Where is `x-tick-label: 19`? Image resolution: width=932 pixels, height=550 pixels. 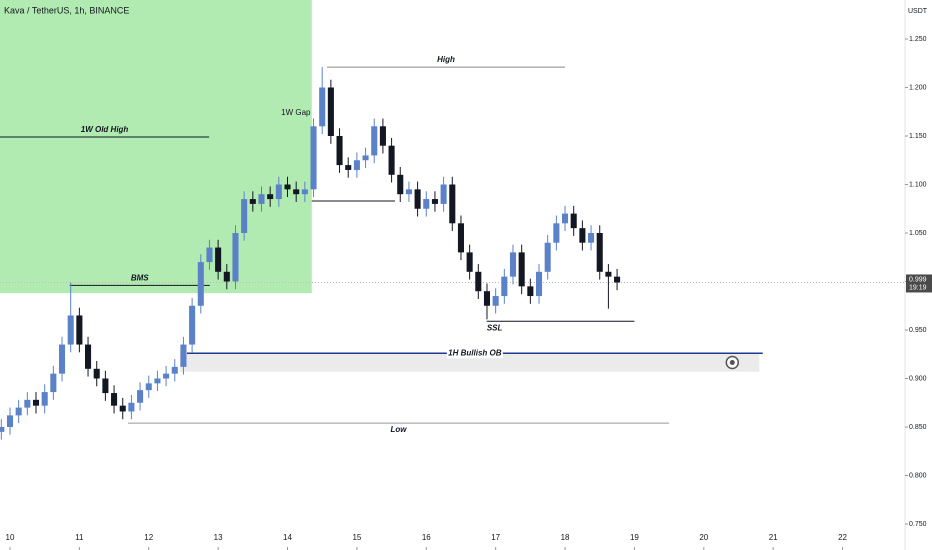 x-tick-label: 19 is located at coordinates (634, 537).